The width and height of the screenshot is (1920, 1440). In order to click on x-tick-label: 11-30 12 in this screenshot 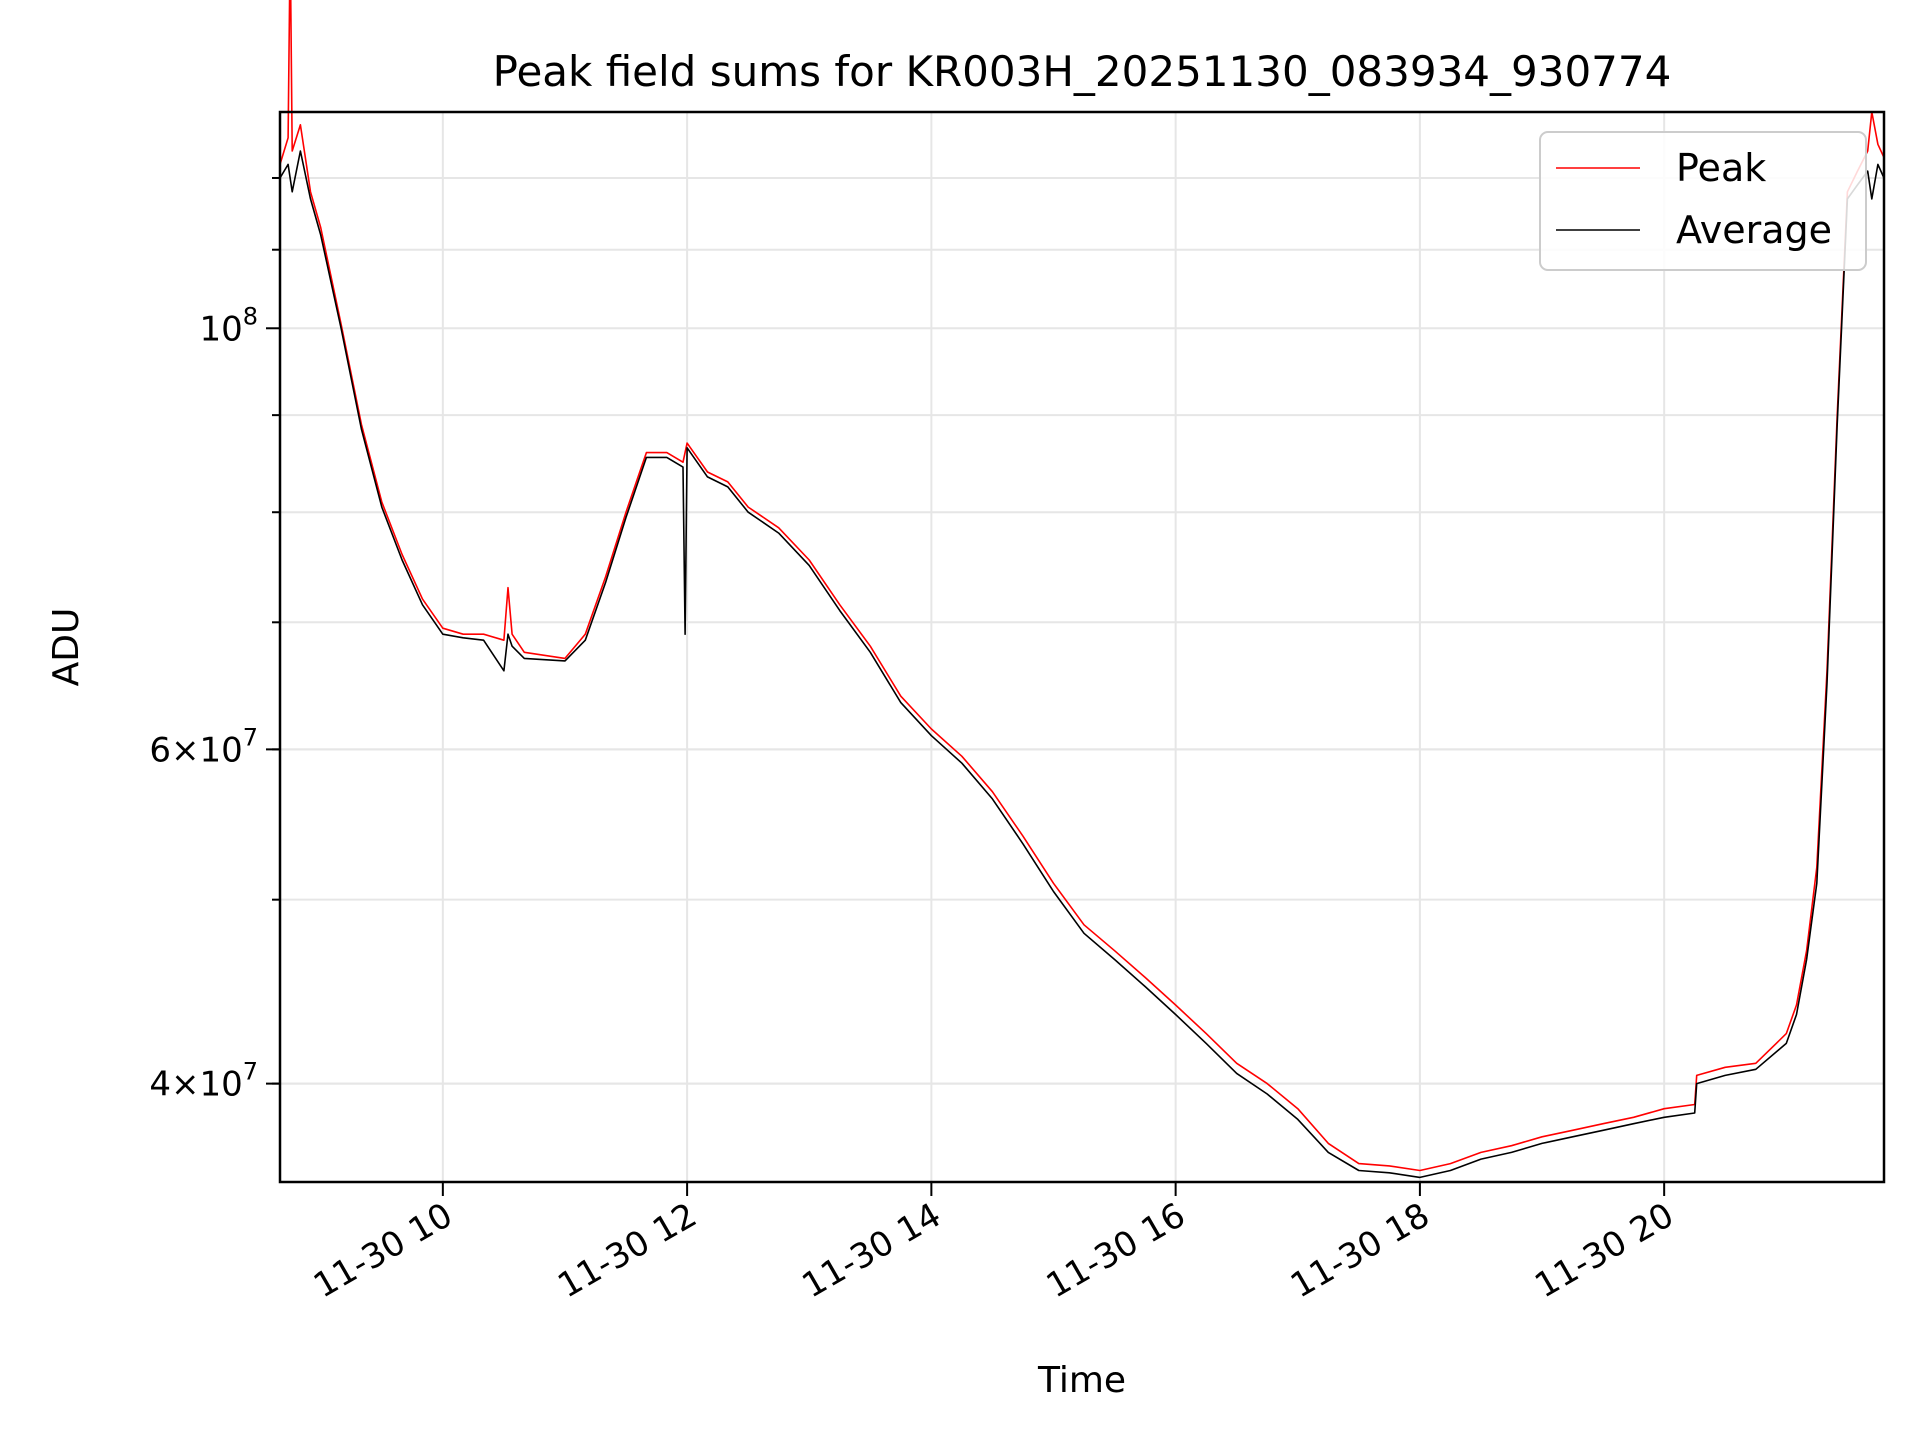, I will do `click(627, 1250)`.